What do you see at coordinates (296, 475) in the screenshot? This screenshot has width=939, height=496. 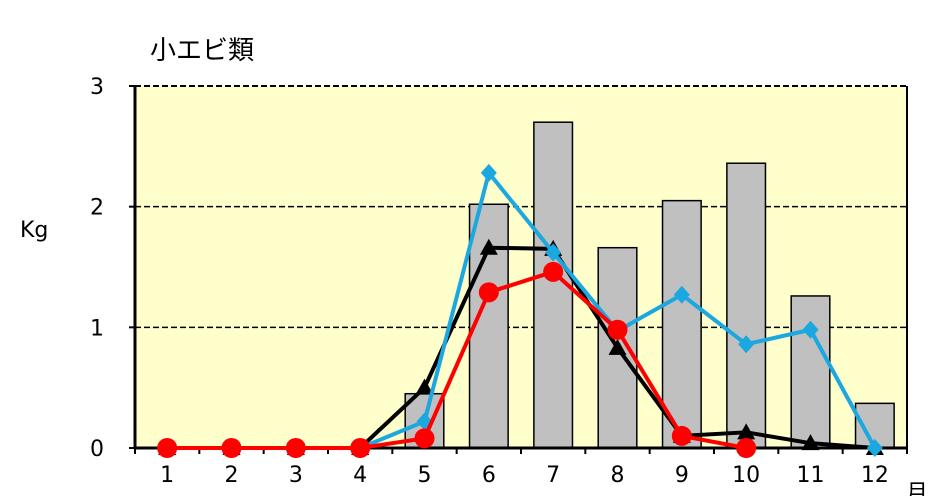 I see `x-tick-label: 3` at bounding box center [296, 475].